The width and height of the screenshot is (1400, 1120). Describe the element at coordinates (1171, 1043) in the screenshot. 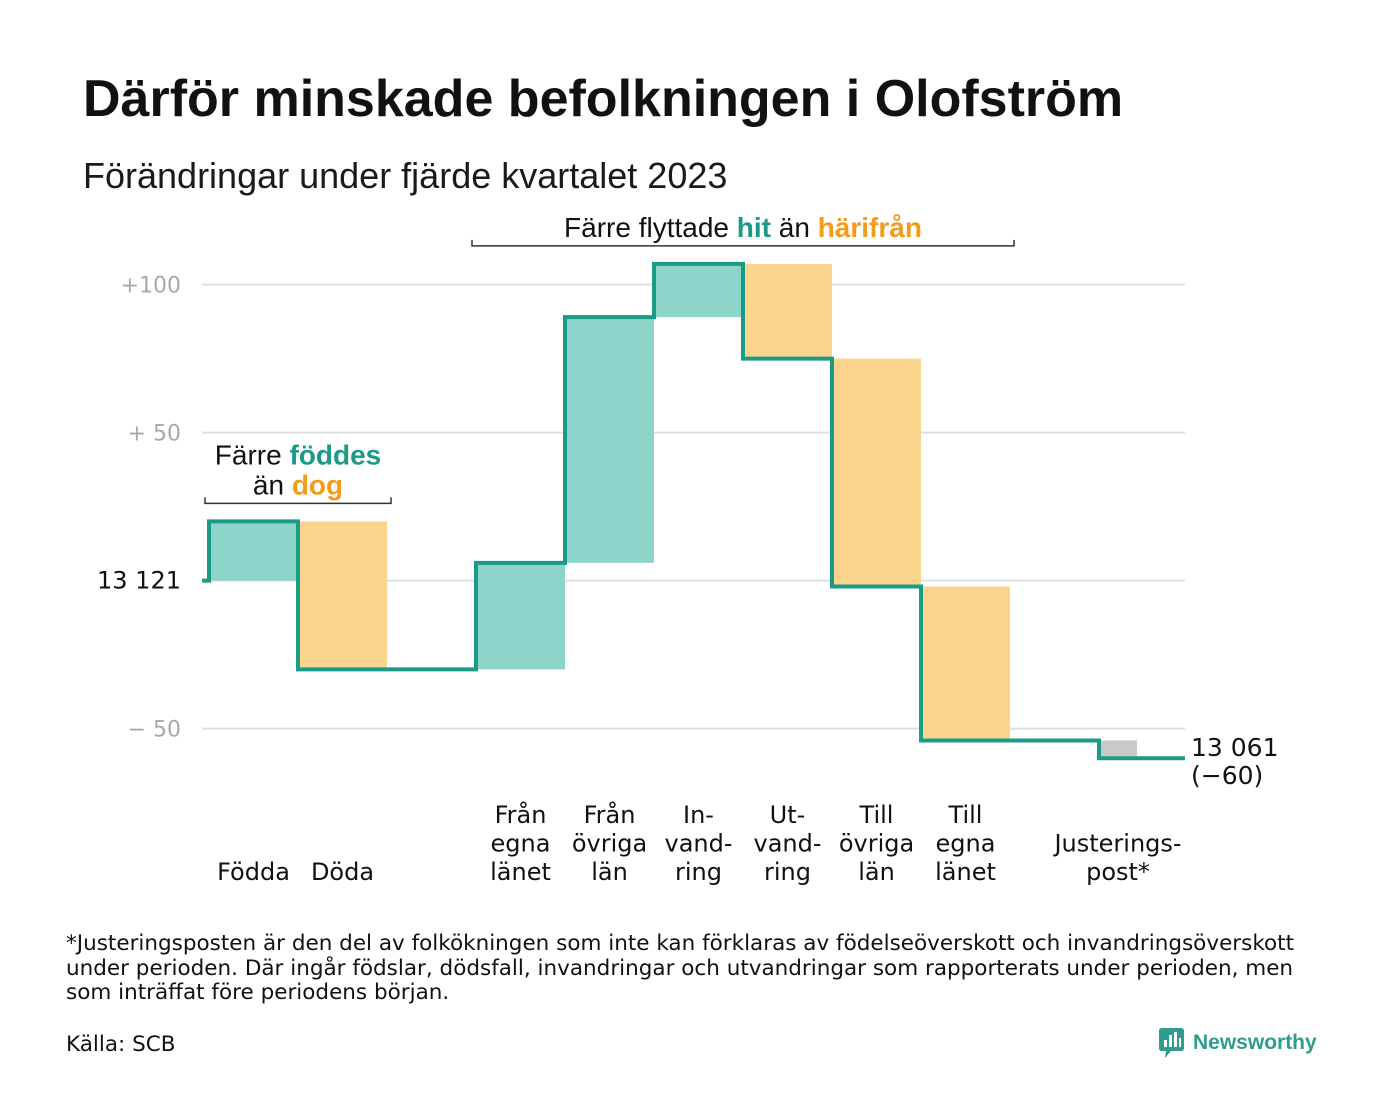

I see `newsworthy-icon` at that location.